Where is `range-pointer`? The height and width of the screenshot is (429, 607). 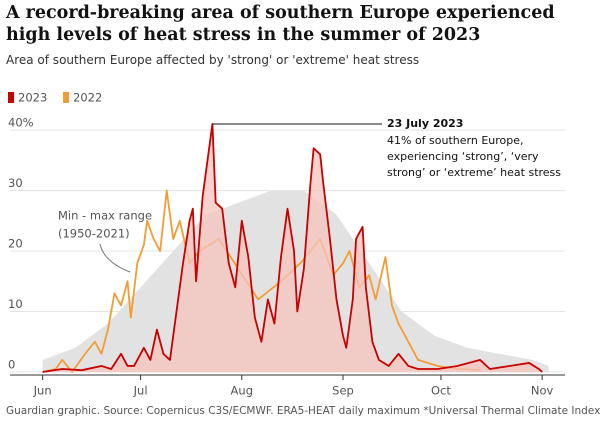 range-pointer is located at coordinates (115, 258).